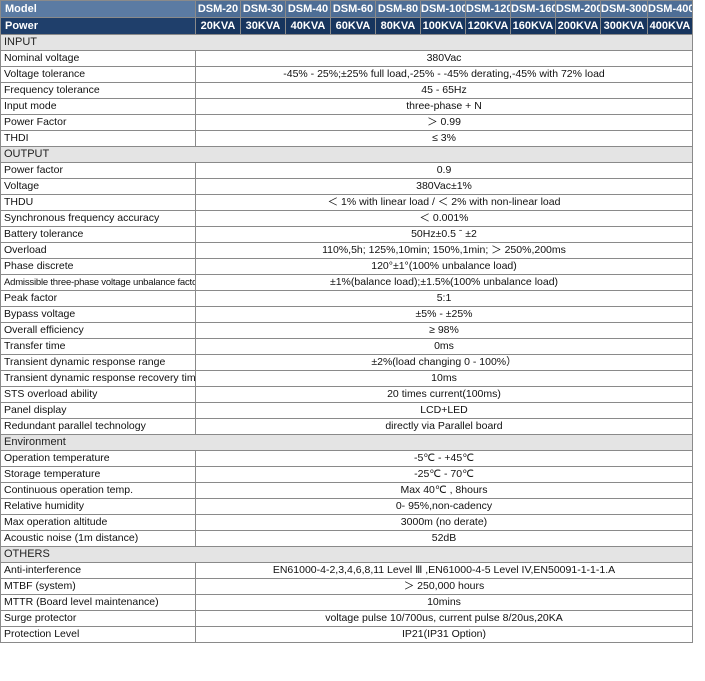  I want to click on model-header-cell: DSM-30, so click(263, 9).